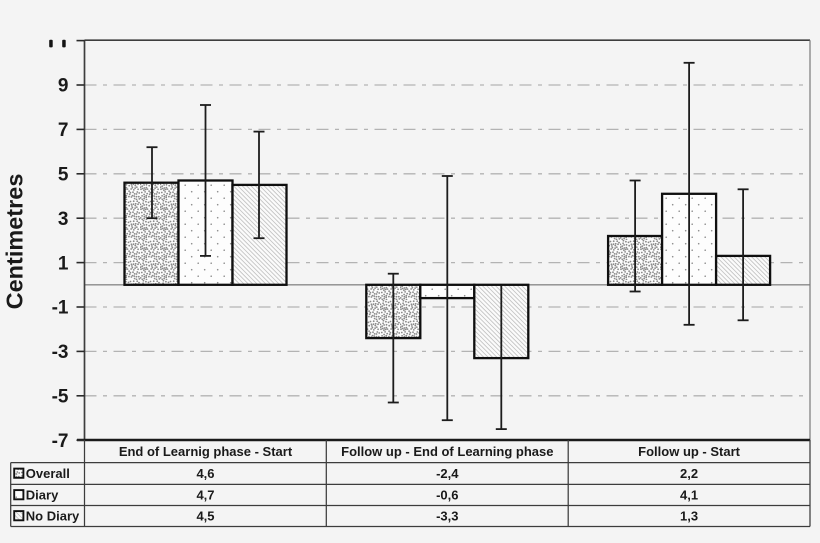  Describe the element at coordinates (447, 495) in the screenshot. I see `svg-text: -0,6` at that location.